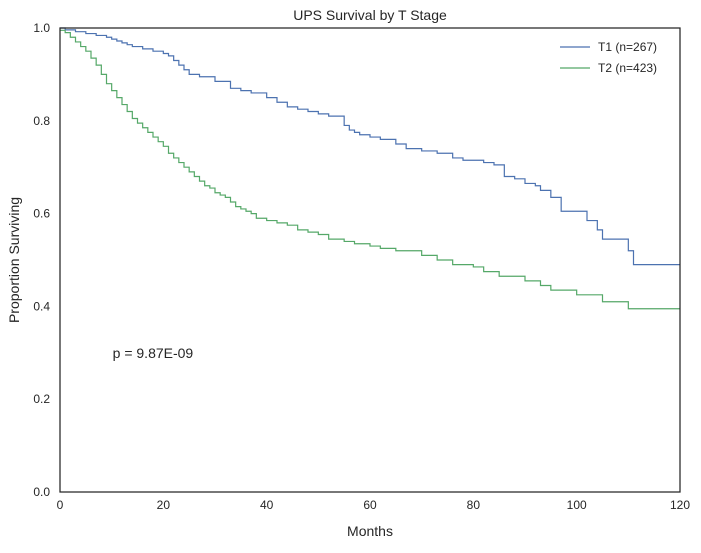 The width and height of the screenshot is (701, 553). What do you see at coordinates (267, 505) in the screenshot?
I see `x-tick-label: 40` at bounding box center [267, 505].